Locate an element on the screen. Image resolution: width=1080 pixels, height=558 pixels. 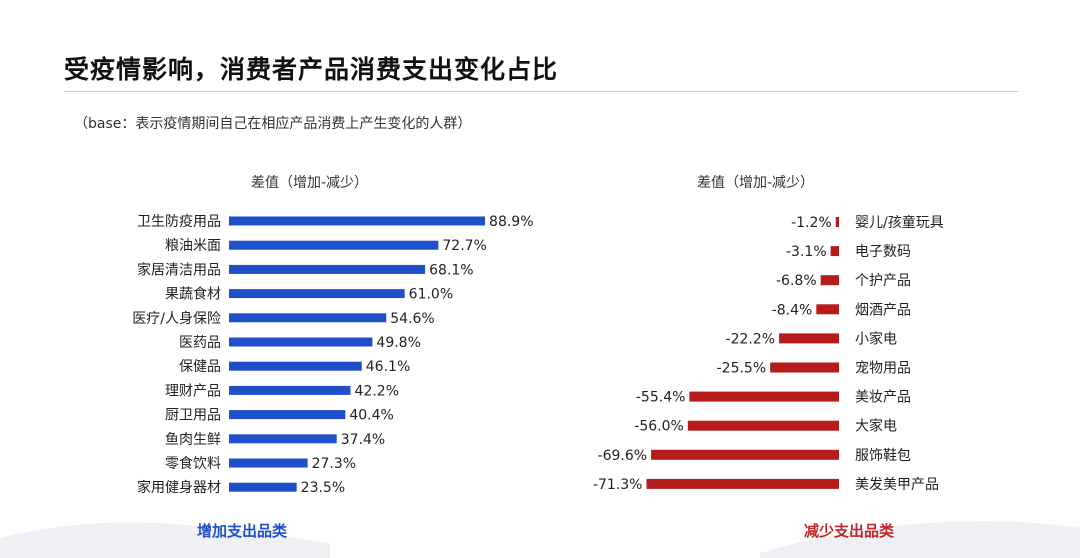
increase-category-tick: 卫生防疫用品 is located at coordinates (179, 222).